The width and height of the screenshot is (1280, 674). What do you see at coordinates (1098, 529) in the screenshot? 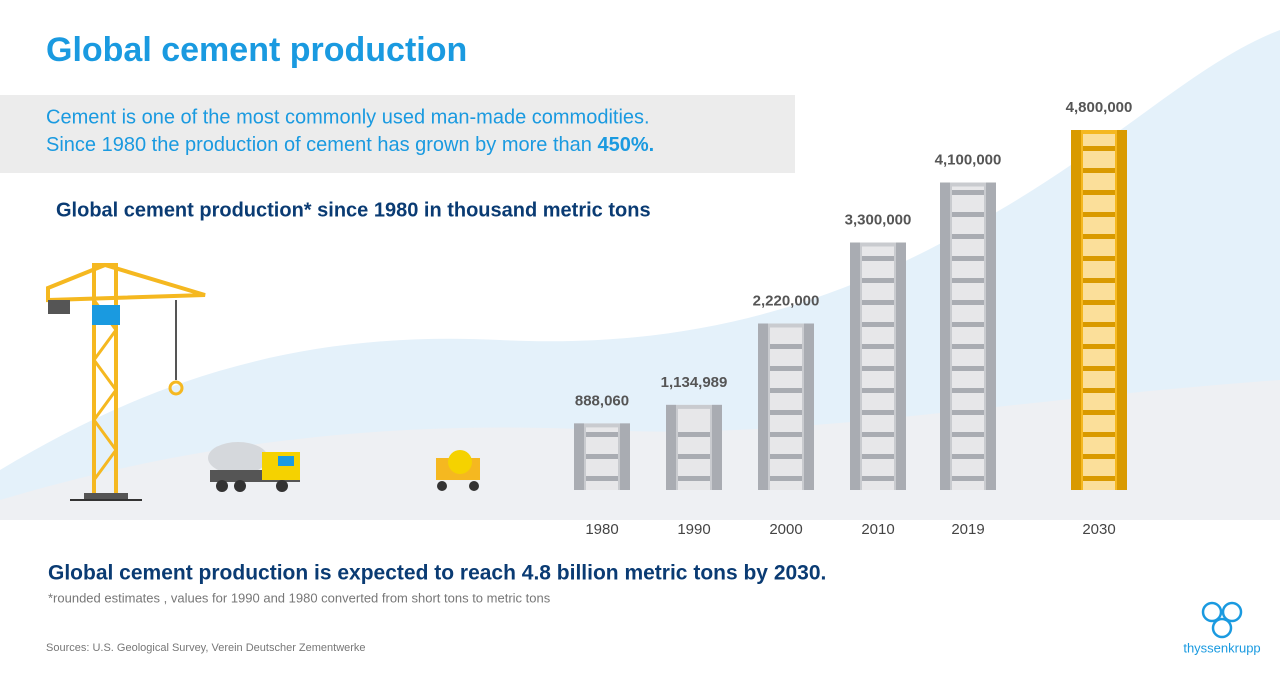
I see `x-tick-label: 2030` at bounding box center [1098, 529].